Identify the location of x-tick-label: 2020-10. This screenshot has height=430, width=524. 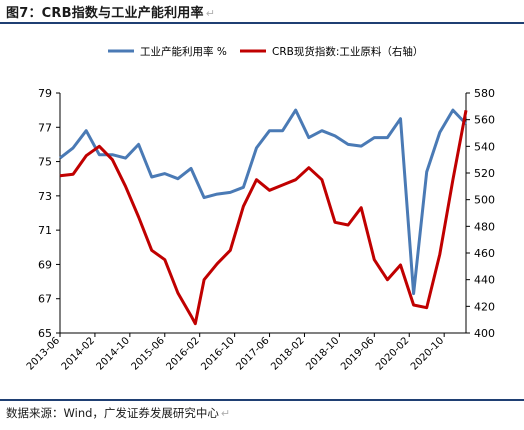
(427, 353).